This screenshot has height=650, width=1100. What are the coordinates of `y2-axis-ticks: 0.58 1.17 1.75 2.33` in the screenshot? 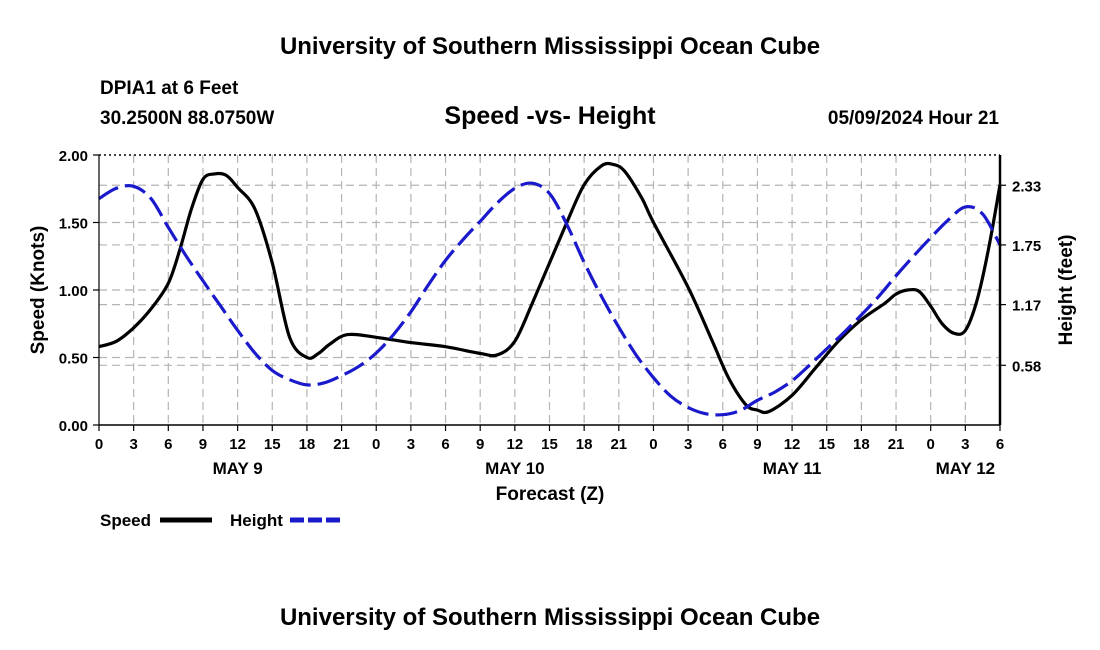 It's located at (1020, 276).